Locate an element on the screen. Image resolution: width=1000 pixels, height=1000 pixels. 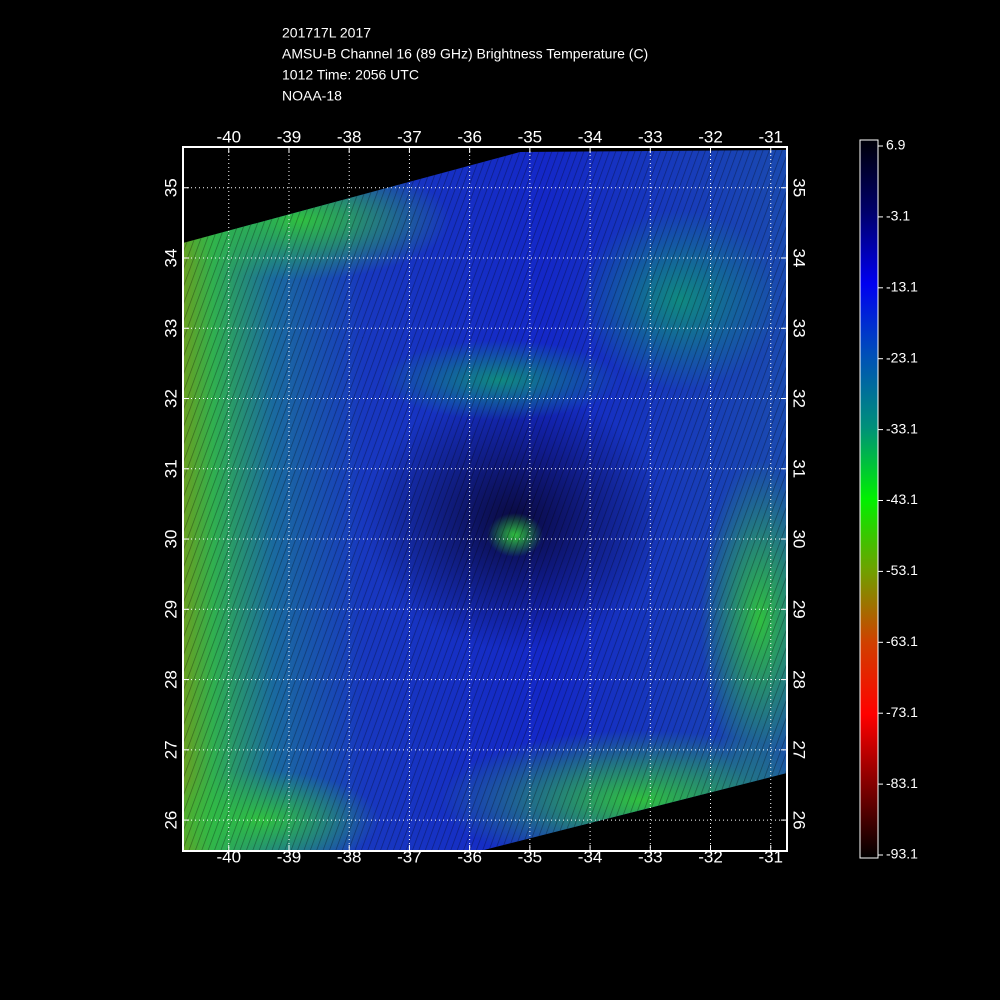
colorbar-label: -73.1 is located at coordinates (902, 712).